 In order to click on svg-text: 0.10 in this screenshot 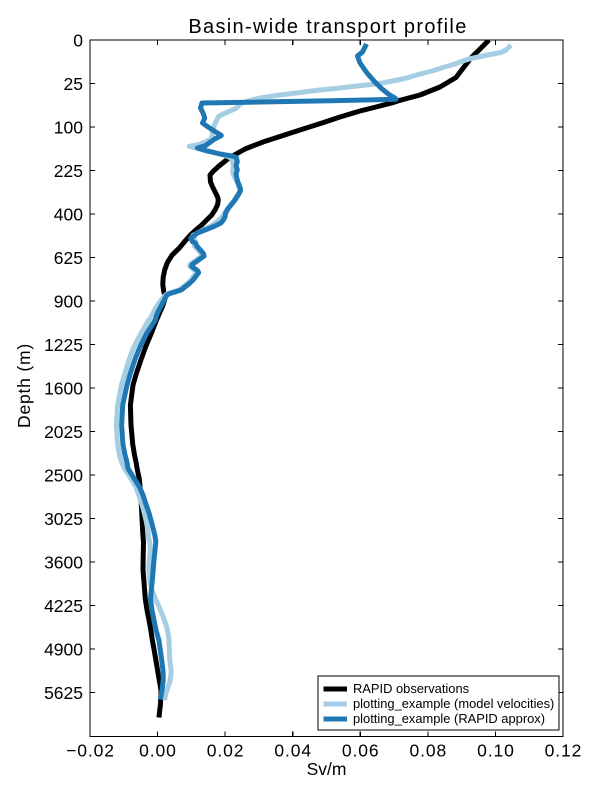, I will do `click(496, 751)`.